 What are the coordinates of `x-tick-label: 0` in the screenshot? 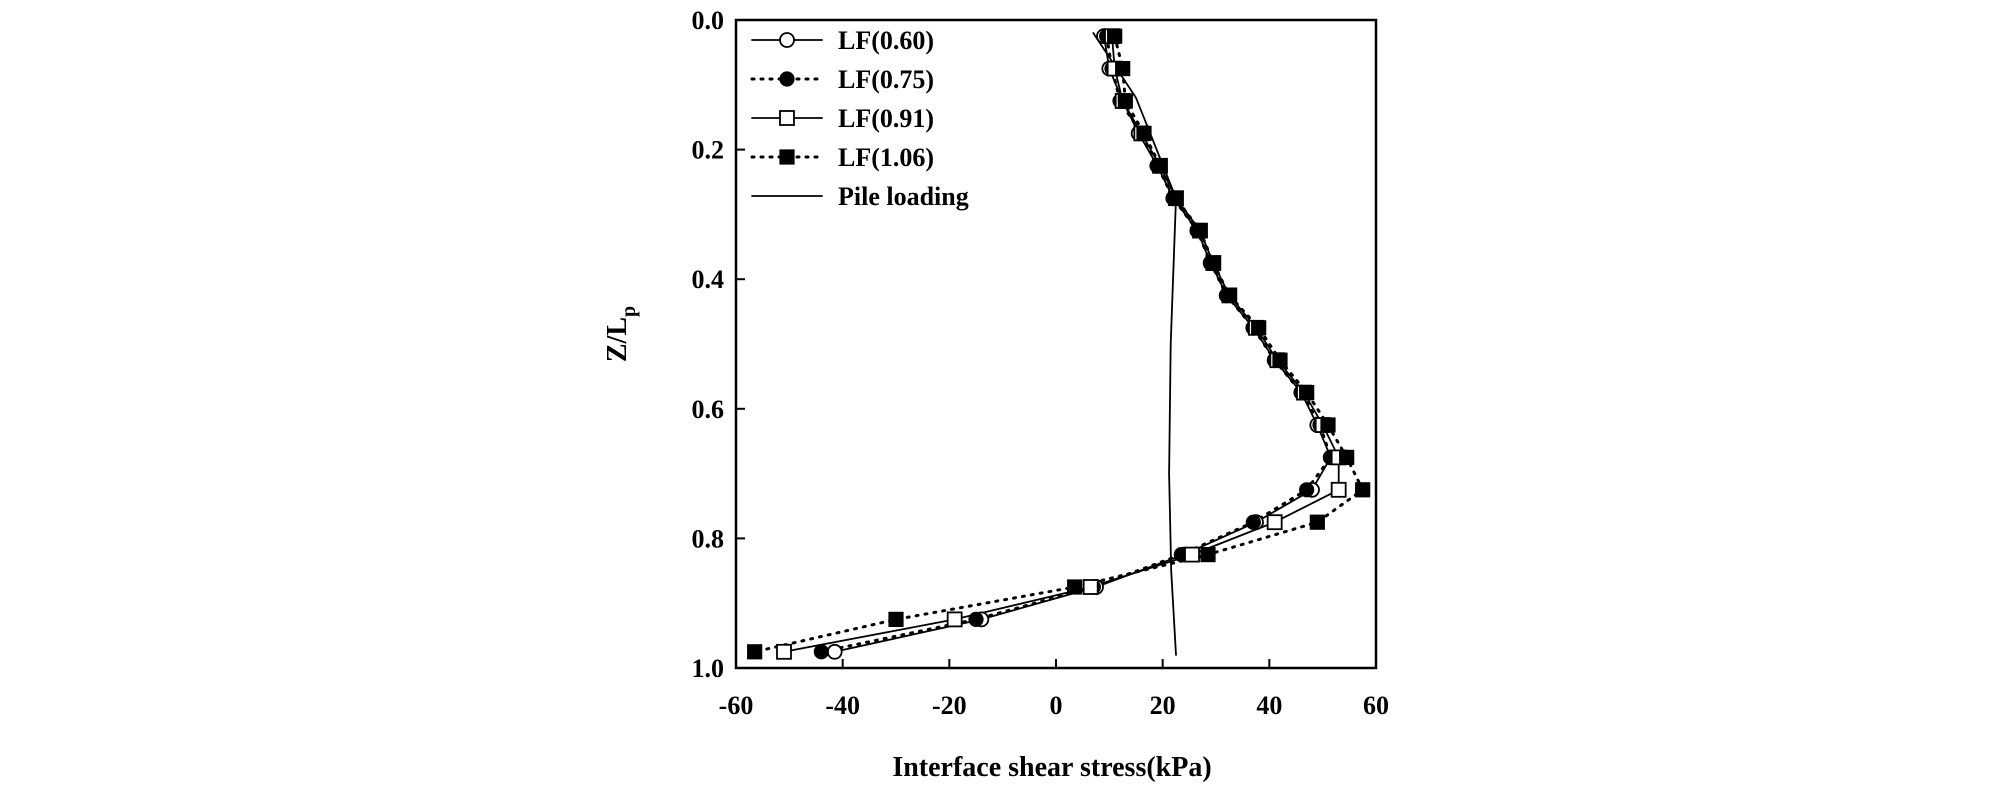 It's located at (1056, 705).